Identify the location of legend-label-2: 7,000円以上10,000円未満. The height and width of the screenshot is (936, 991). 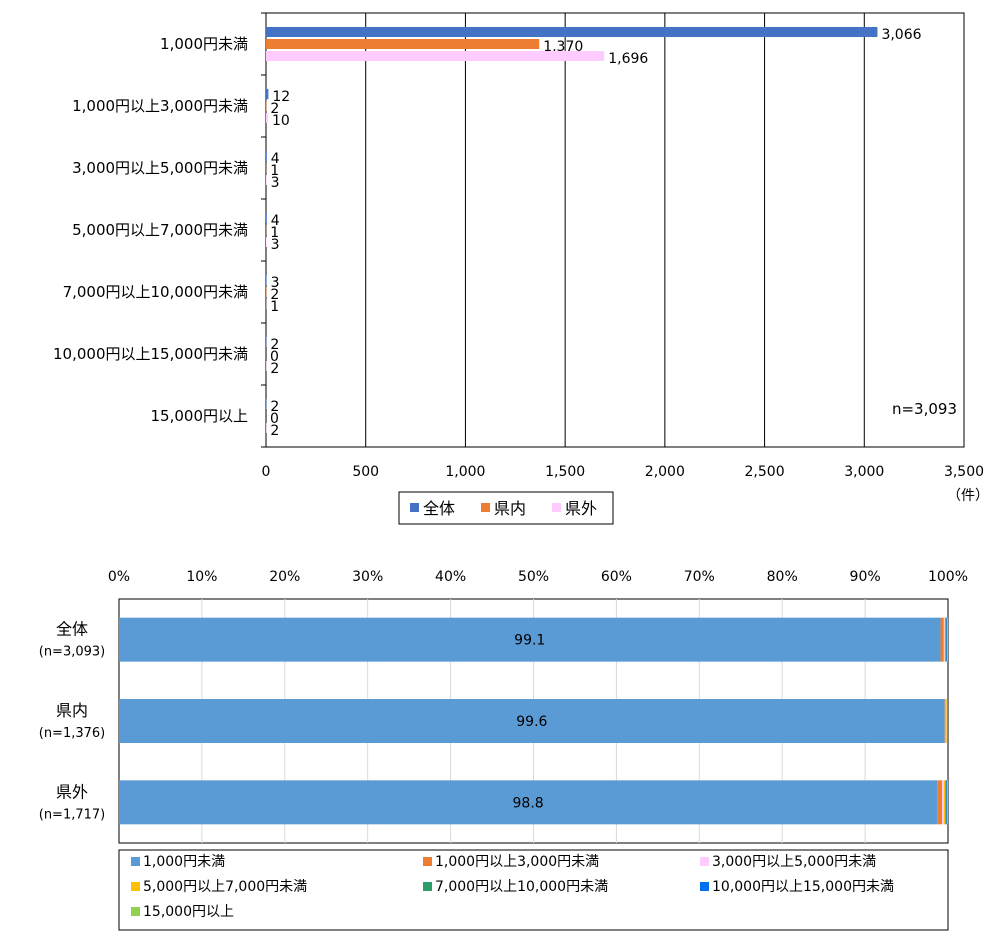
(521, 887).